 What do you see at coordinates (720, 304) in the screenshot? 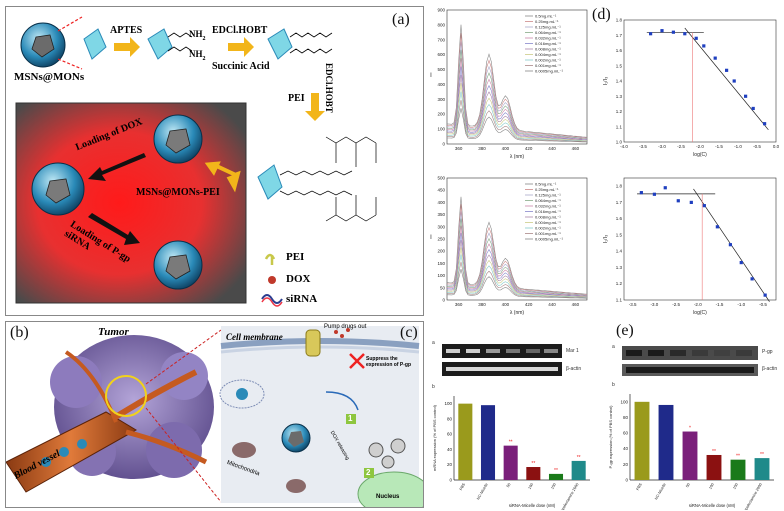
I see `x-tick-label: -1.5` at bounding box center [720, 304].